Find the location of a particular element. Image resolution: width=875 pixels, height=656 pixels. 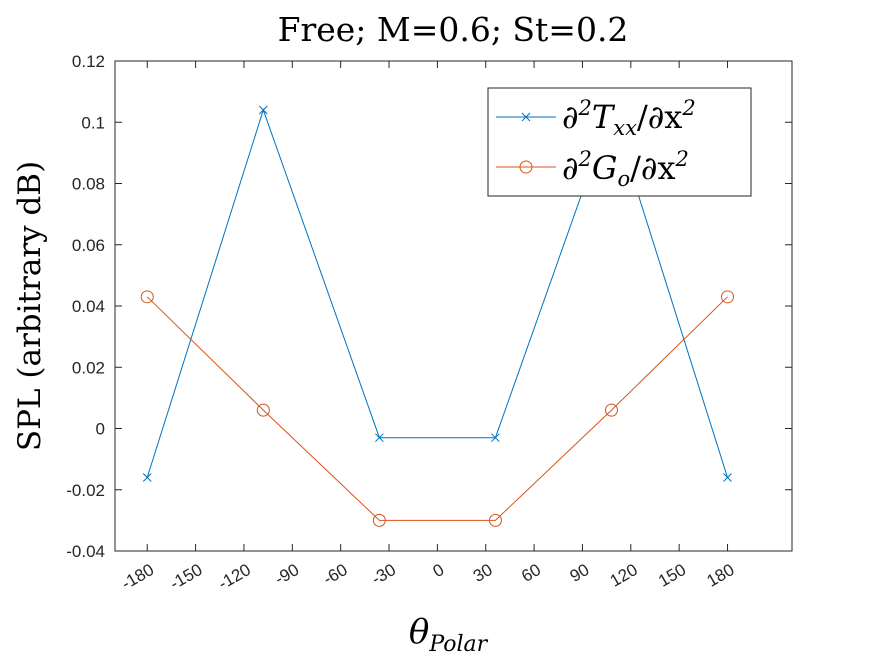

legend-box is located at coordinates (619, 142).